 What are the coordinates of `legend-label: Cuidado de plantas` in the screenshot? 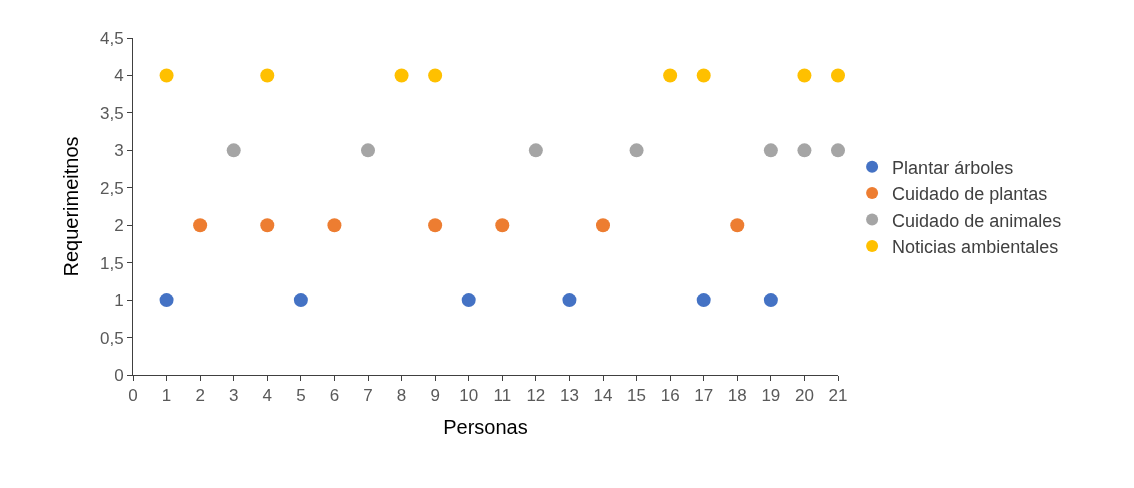 It's located at (970, 194).